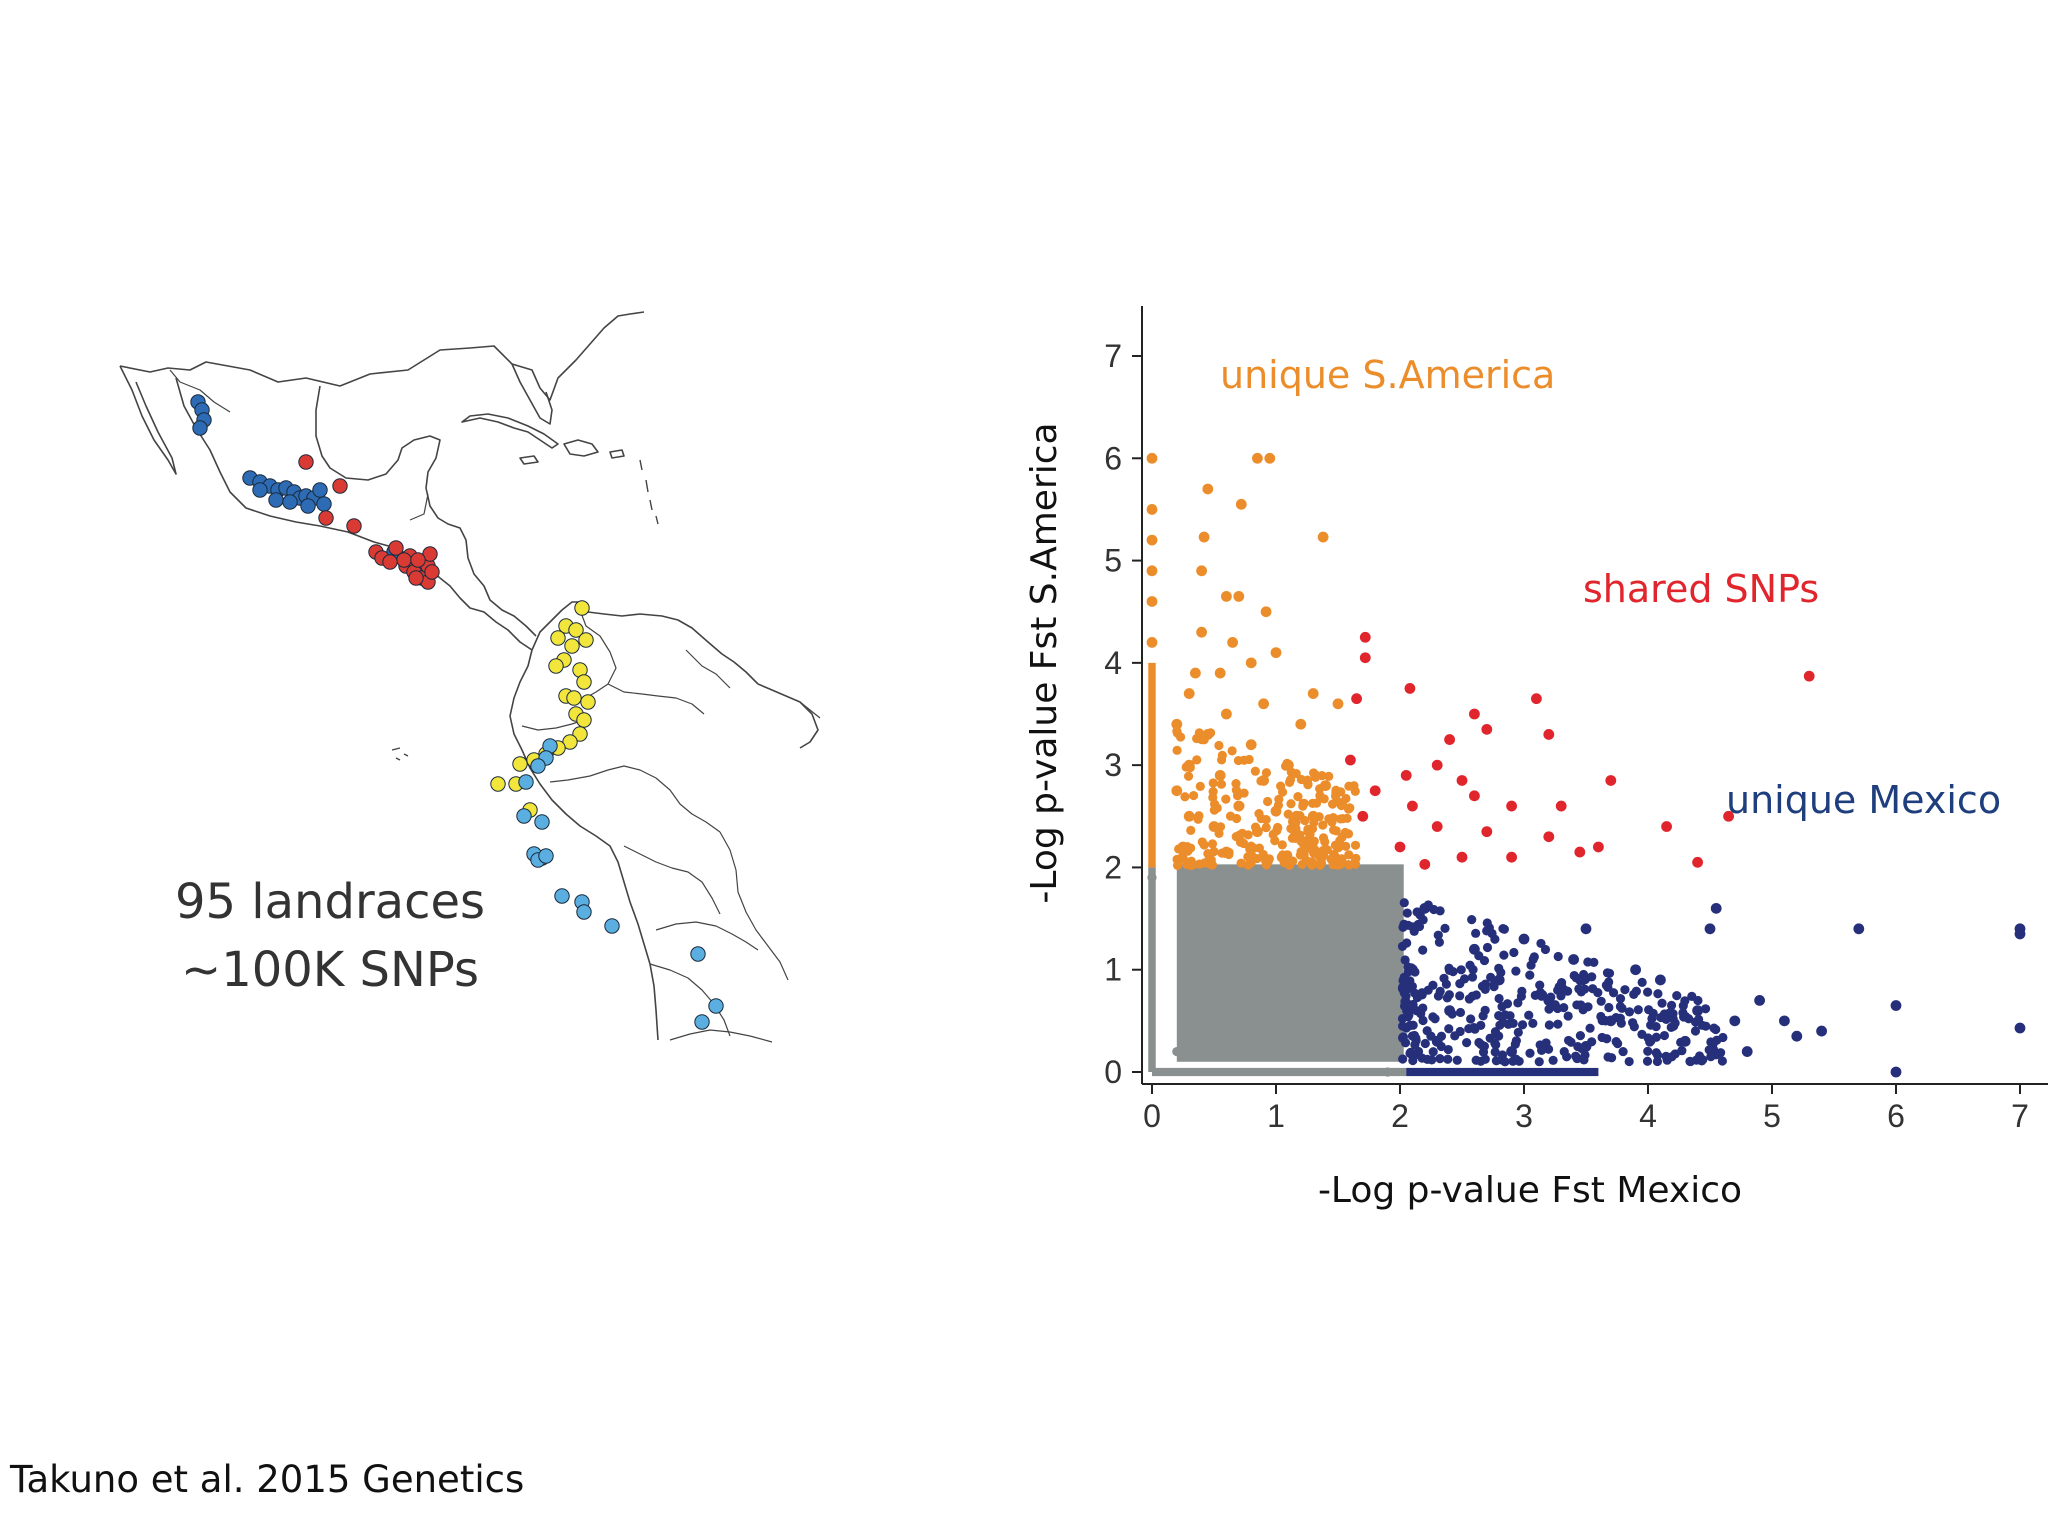 The width and height of the screenshot is (2048, 1536). I want to click on x-tick-label: 3, so click(1524, 1116).